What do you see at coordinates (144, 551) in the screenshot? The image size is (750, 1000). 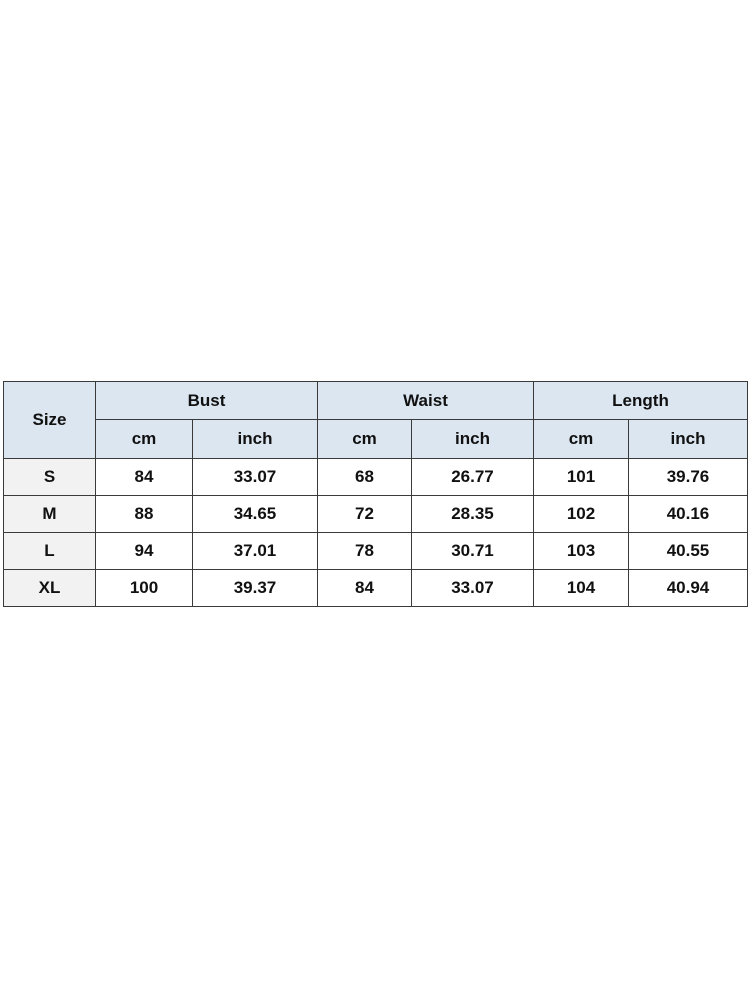 I see `measurement-cell: 94` at bounding box center [144, 551].